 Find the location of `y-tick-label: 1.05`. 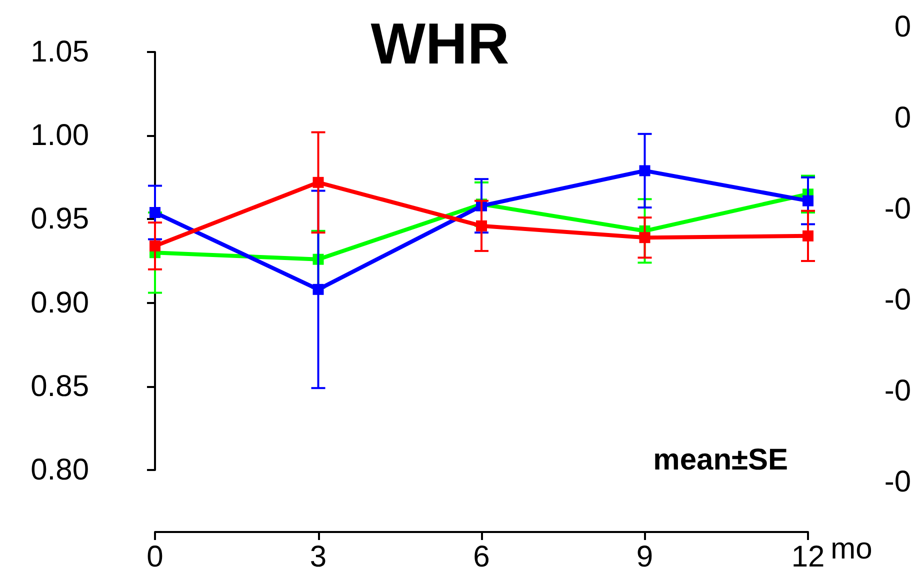

y-tick-label: 1.05 is located at coordinates (59, 52).